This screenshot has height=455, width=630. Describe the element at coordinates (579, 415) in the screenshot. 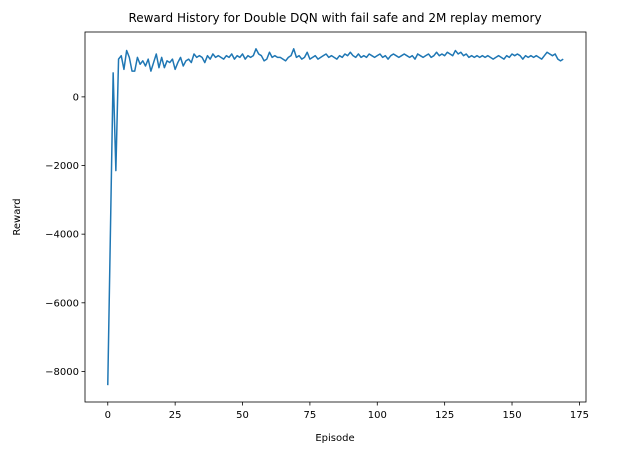

I see `x-tick-label: 175` at that location.